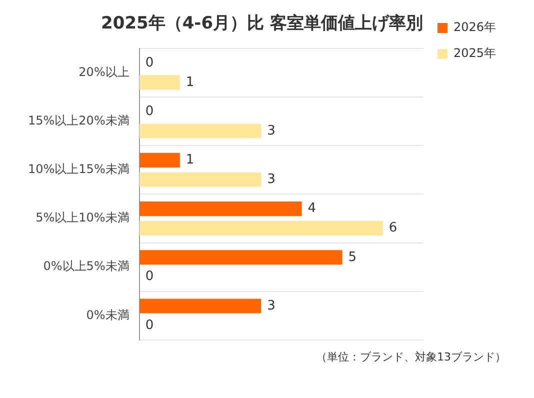  What do you see at coordinates (312, 208) in the screenshot?
I see `data-label: 4` at bounding box center [312, 208].